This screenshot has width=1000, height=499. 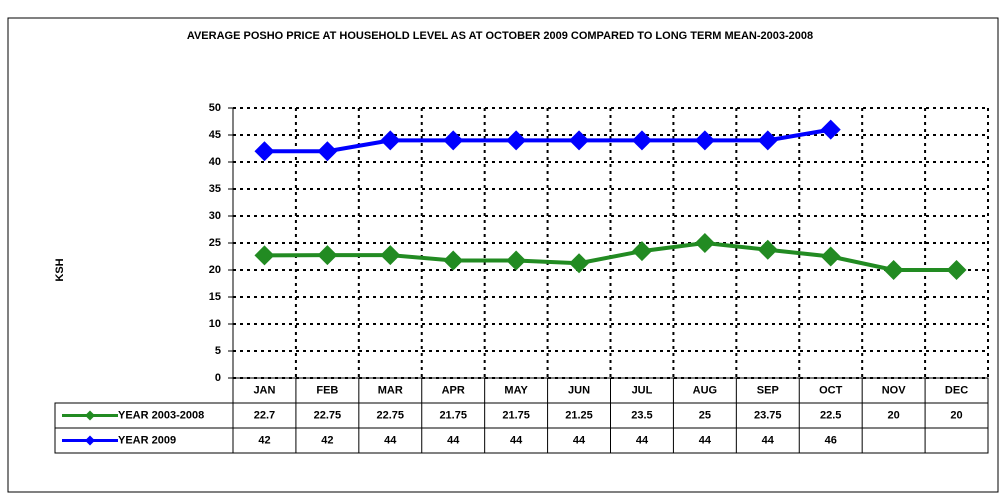 What do you see at coordinates (264, 415) in the screenshot?
I see `table-value: 22.7` at bounding box center [264, 415].